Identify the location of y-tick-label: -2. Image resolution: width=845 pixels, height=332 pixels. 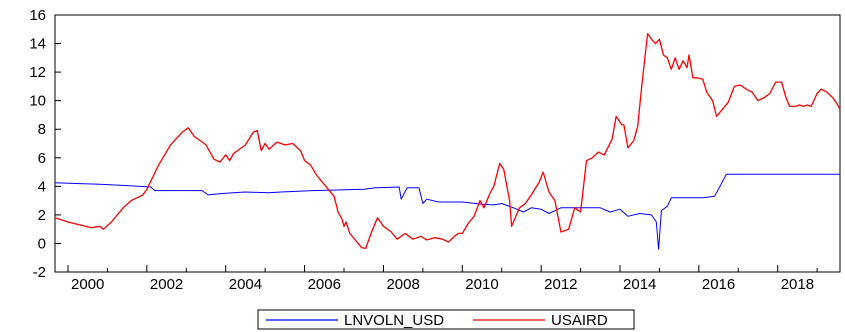
(39, 272).